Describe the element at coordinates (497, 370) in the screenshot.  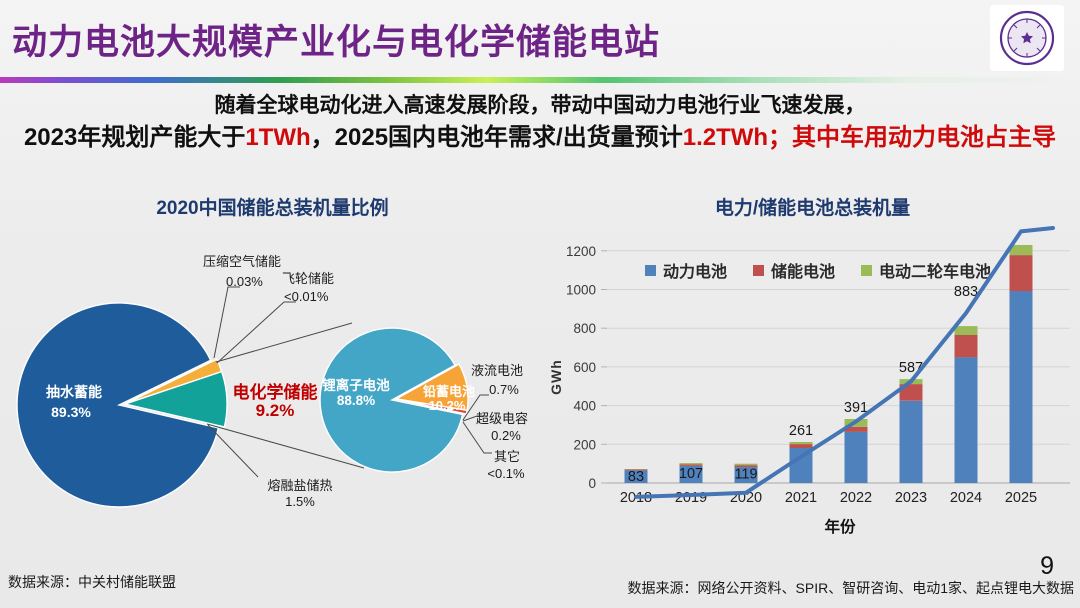
I see `pie-slice-label: 液流电池` at that location.